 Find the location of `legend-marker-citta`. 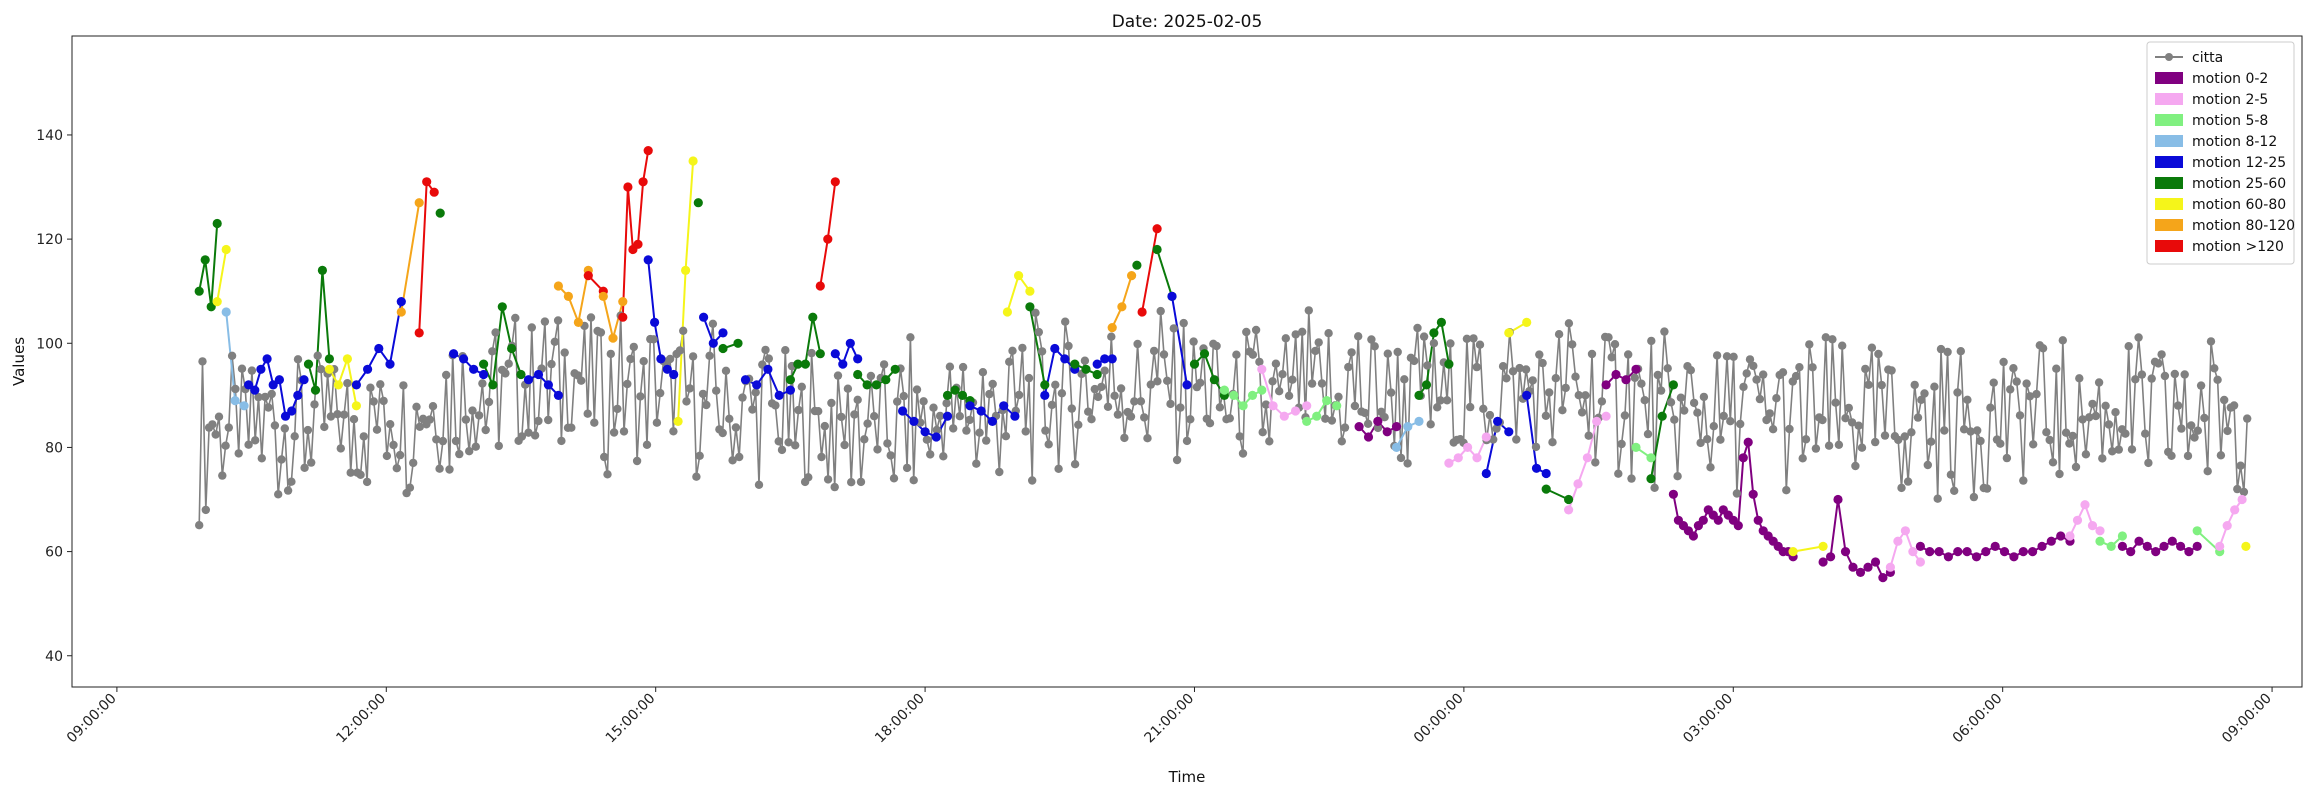

legend-marker-citta is located at coordinates (2169, 57).